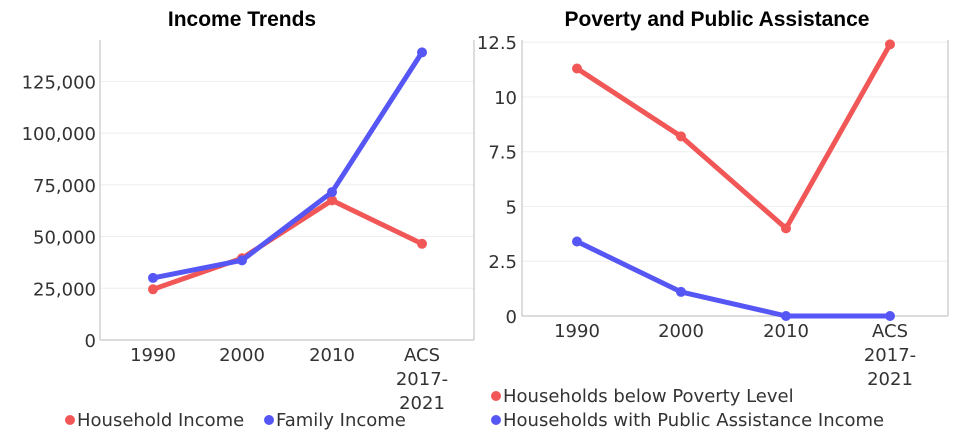 Image resolution: width=959 pixels, height=437 pixels. Describe the element at coordinates (332, 355) in the screenshot. I see `income-x-tick-label: 2010` at that location.